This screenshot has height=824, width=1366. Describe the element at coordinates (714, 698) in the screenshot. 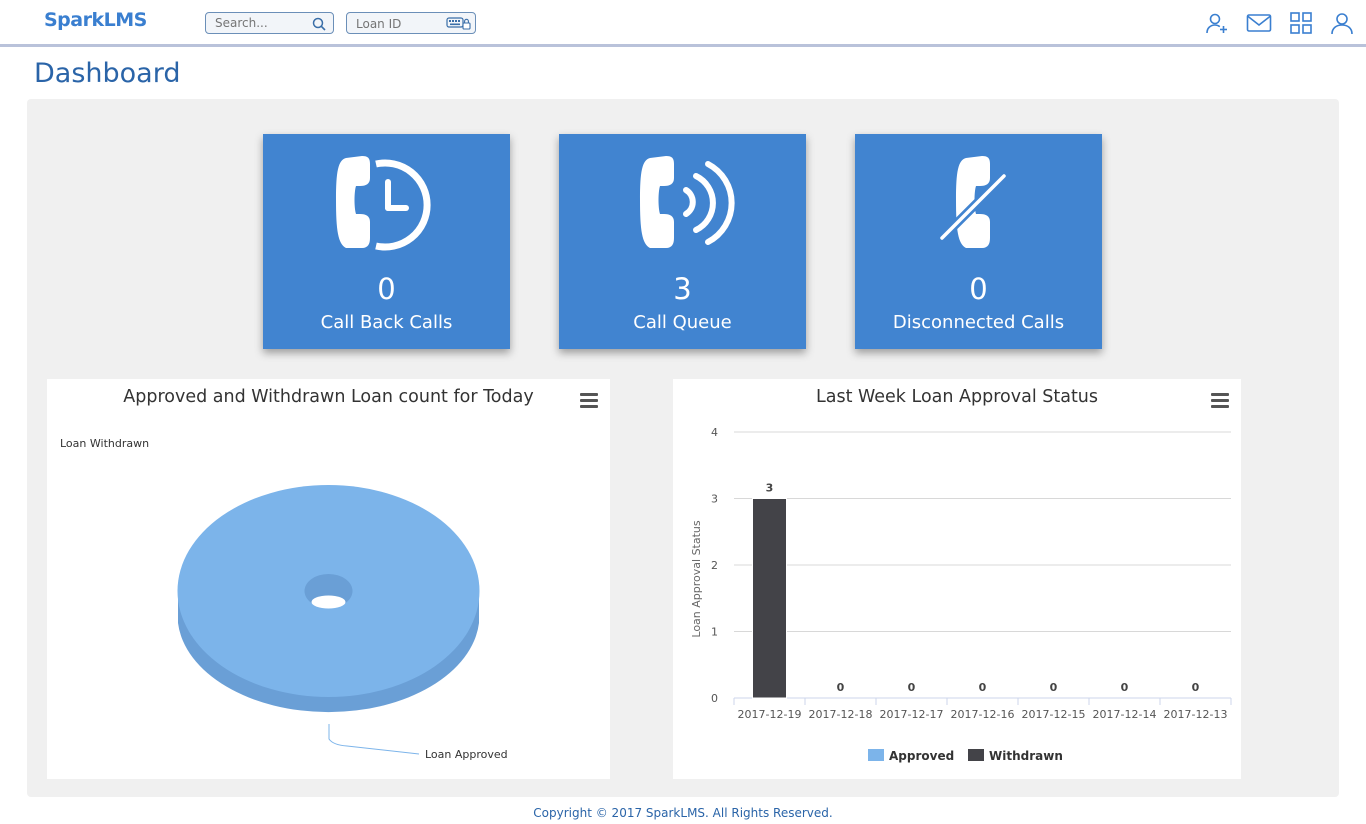

I see `y-tick-label: 0` at that location.